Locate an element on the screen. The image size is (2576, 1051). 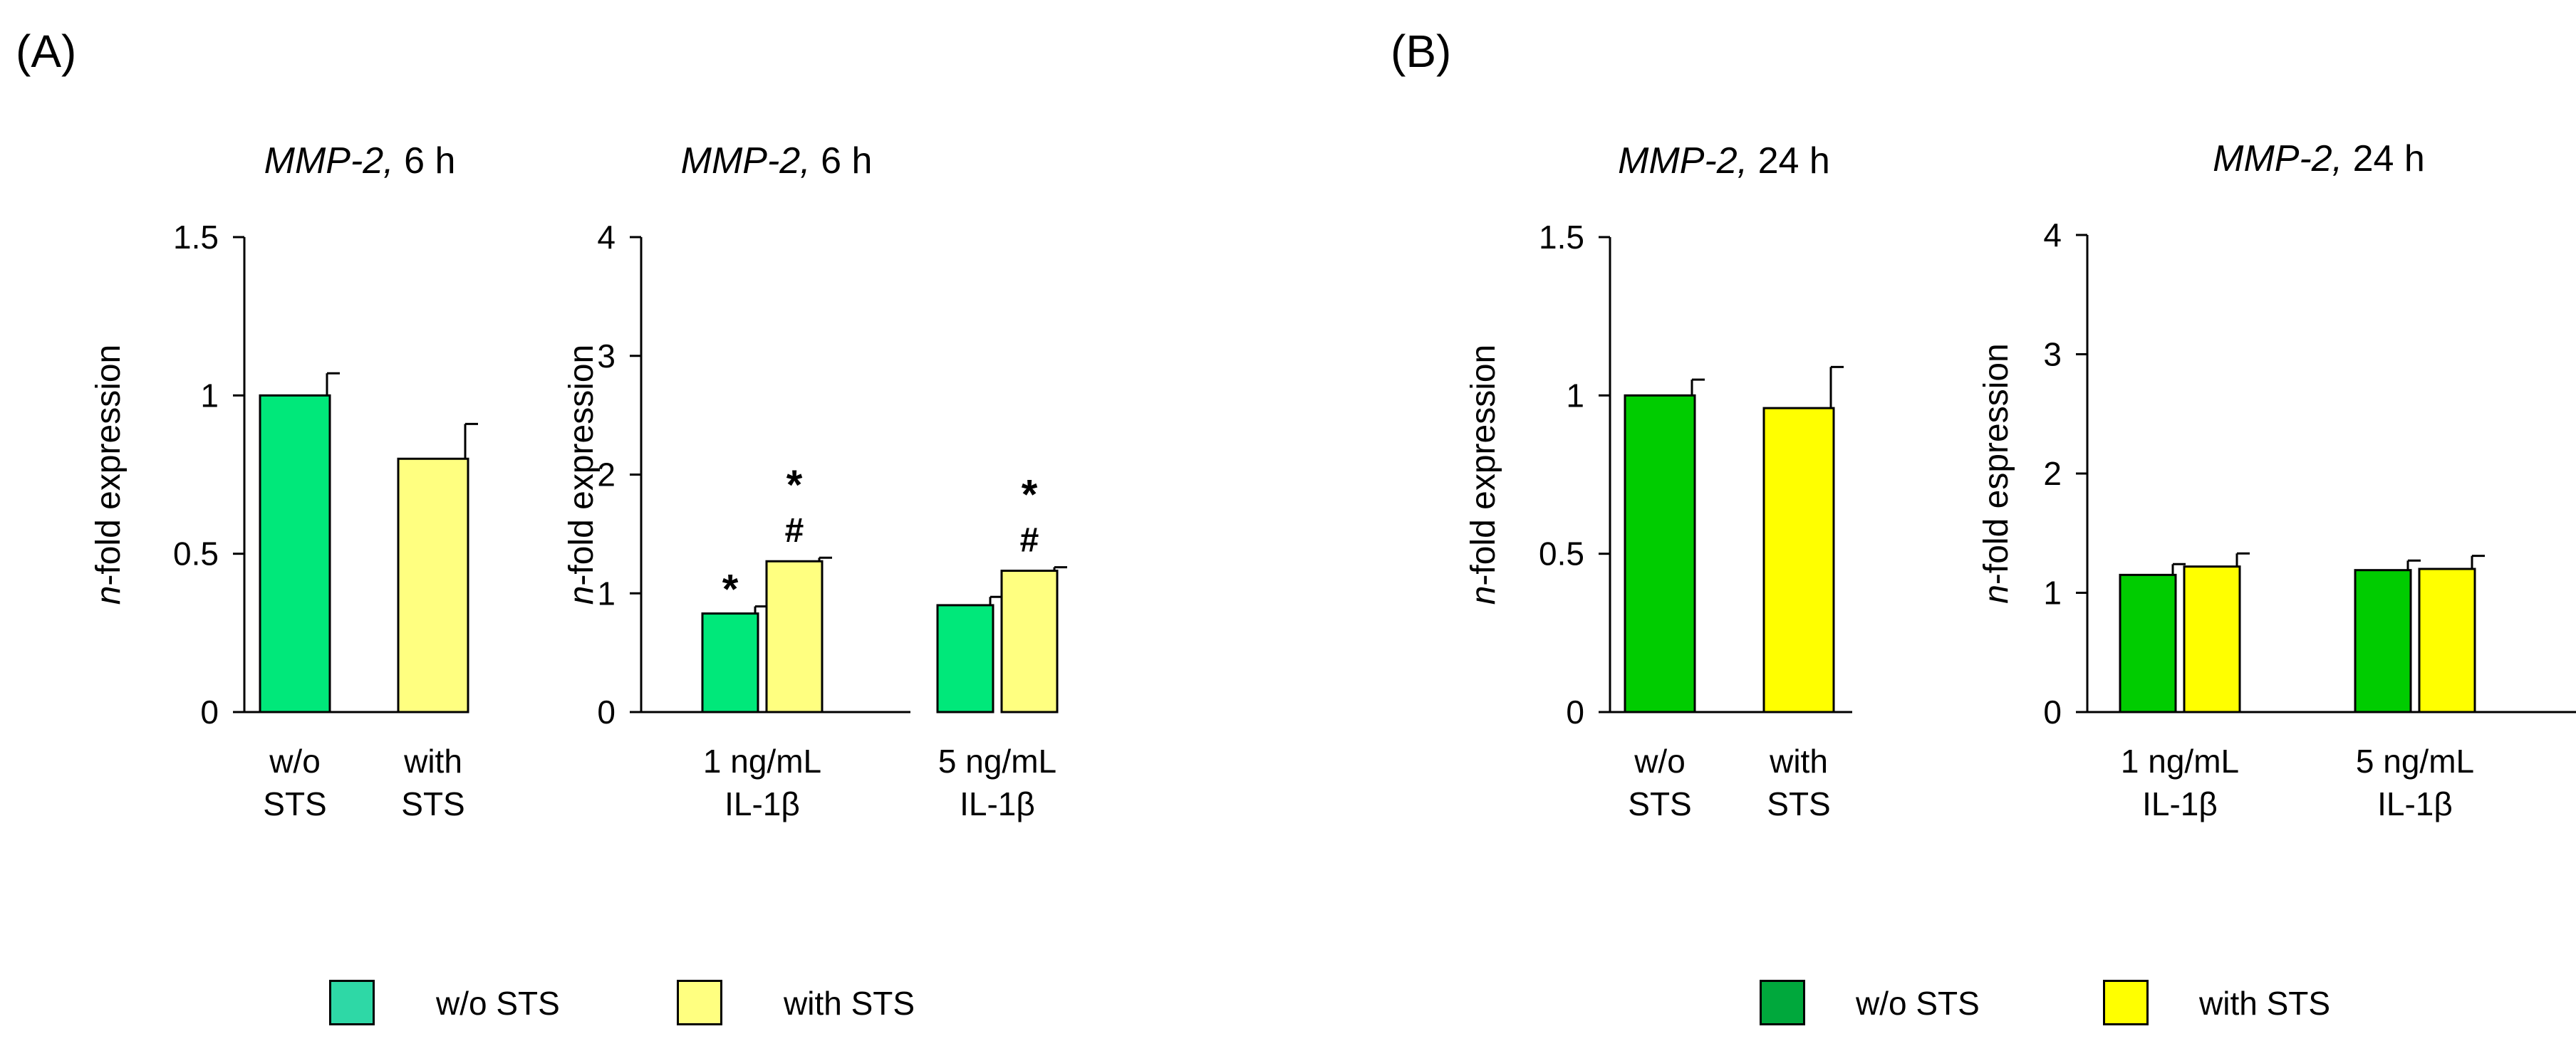
chart-a1-title-time: 6 h is located at coordinates (425, 161).